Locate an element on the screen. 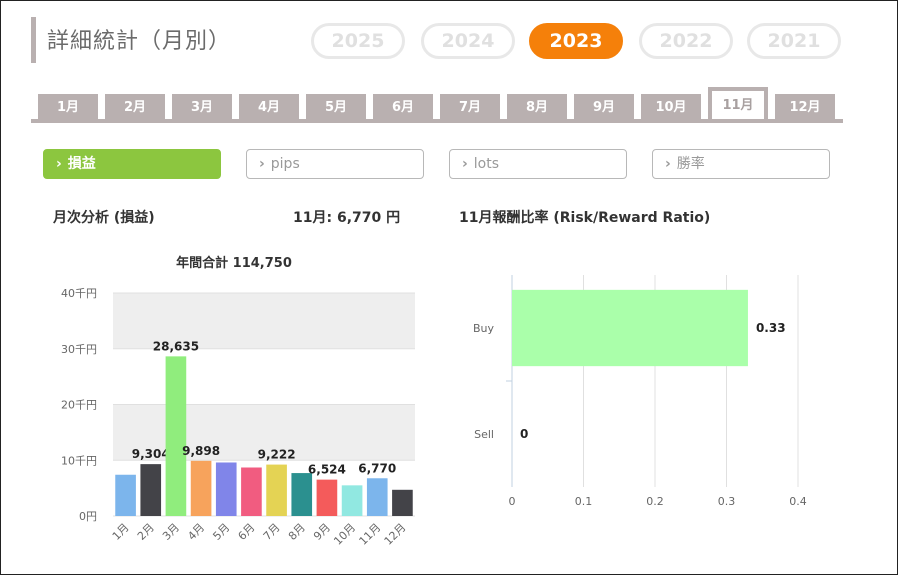 Image resolution: width=900 pixels, height=577 pixels. metric-label: 勝率 is located at coordinates (690, 164).